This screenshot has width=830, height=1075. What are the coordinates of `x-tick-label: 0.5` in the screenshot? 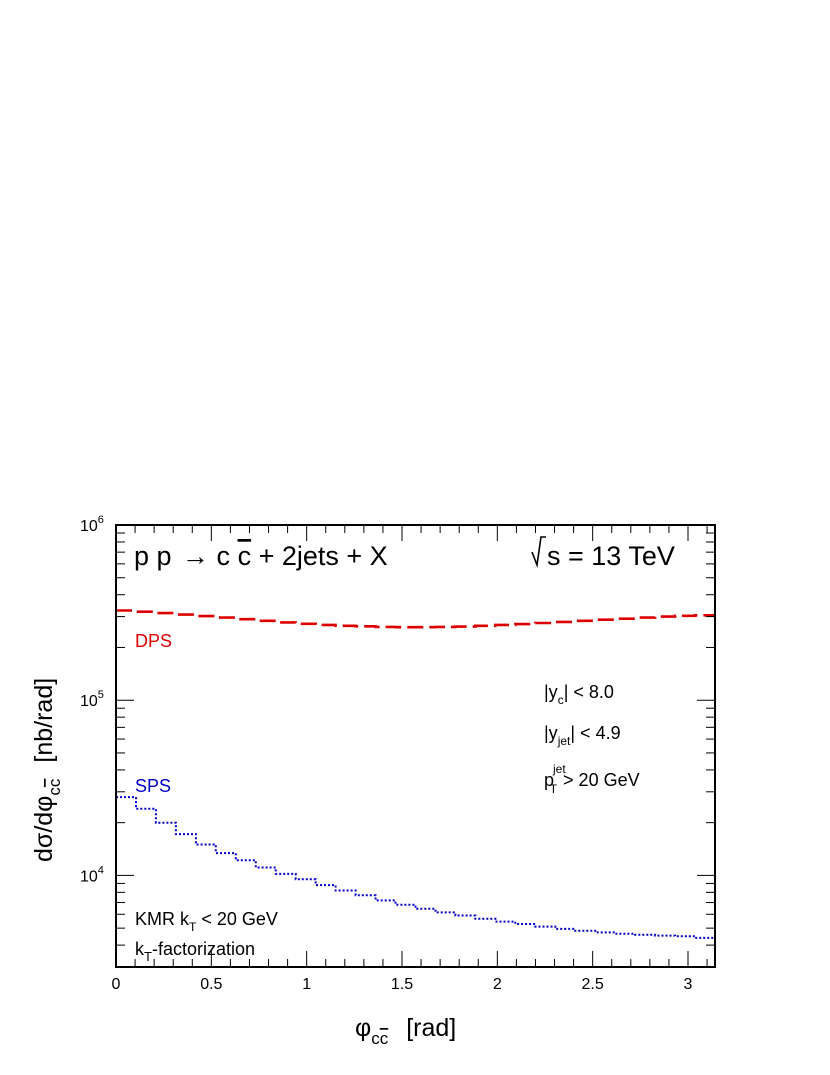 It's located at (211, 984).